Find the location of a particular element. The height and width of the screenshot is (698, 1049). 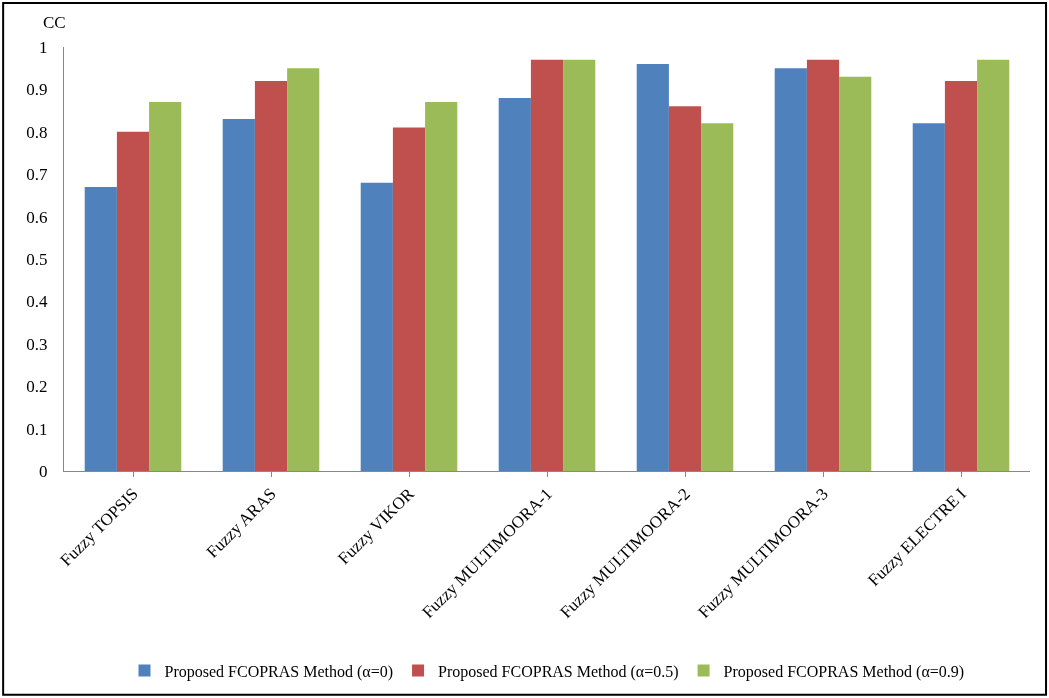

y-tick-label: 0.2 is located at coordinates (37, 387).